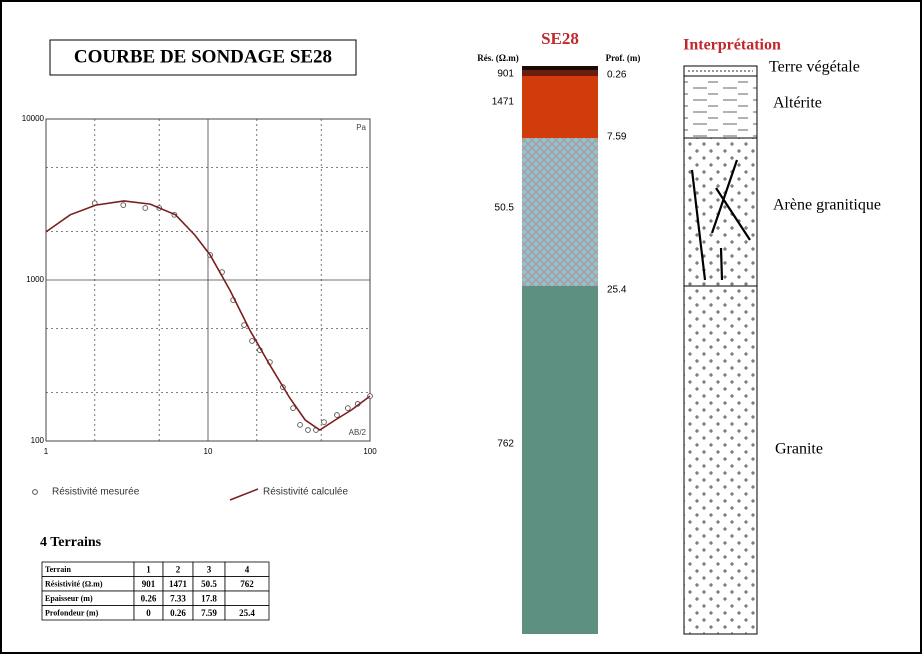 This screenshot has height=654, width=922. What do you see at coordinates (623, 58) in the screenshot?
I see `depth-label: Prof. (m)` at bounding box center [623, 58].